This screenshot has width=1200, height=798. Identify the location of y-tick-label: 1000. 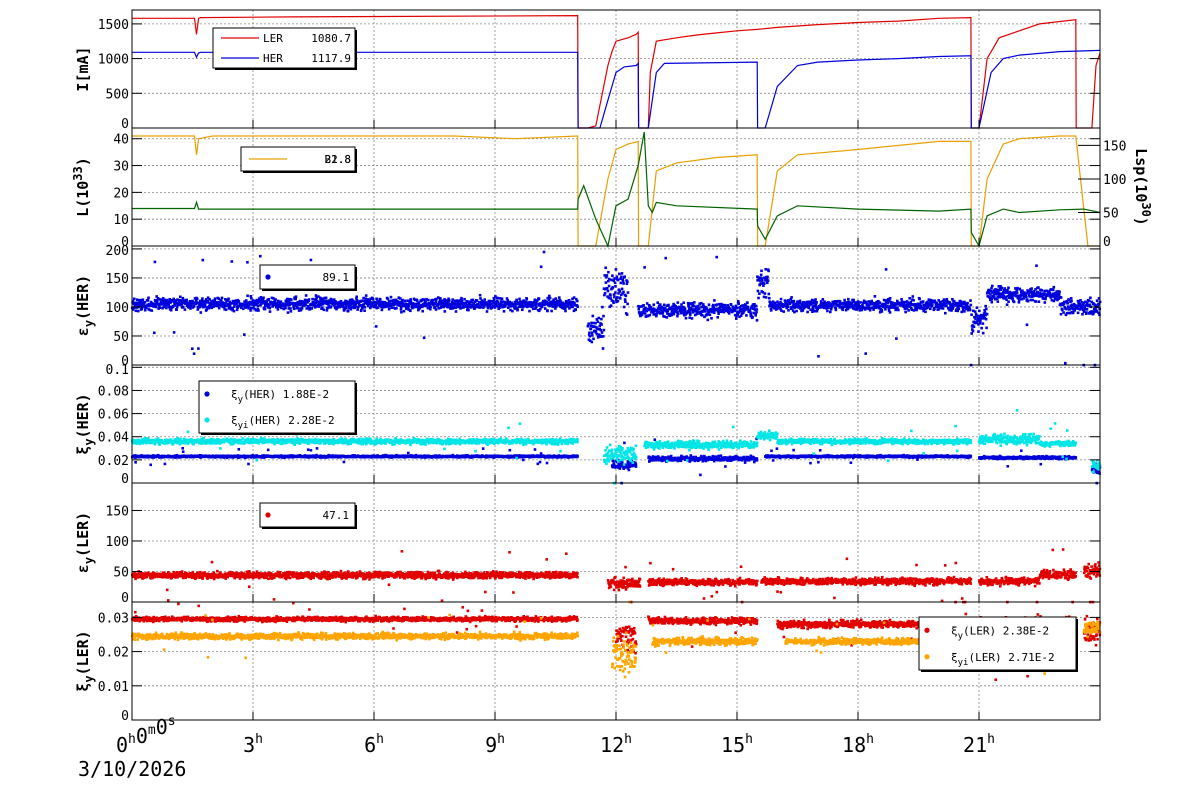
(113, 60).